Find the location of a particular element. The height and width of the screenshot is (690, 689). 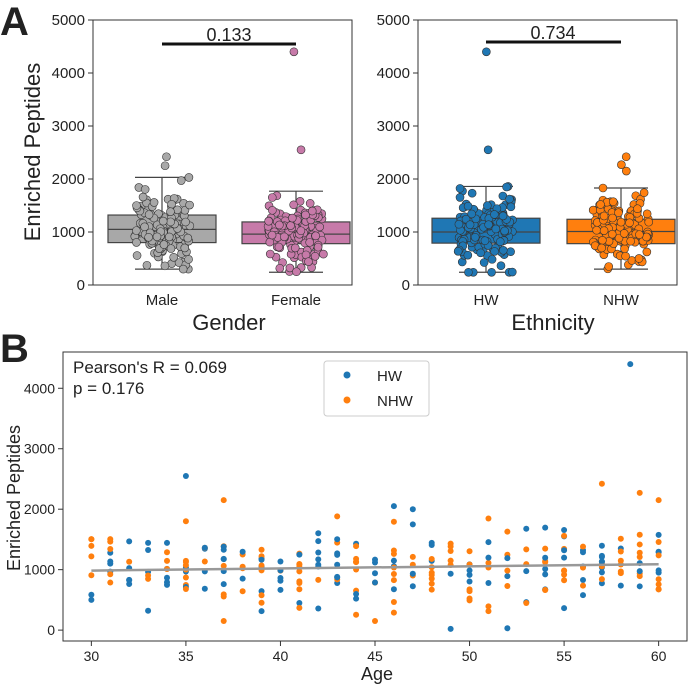

scatter-y-axis-label: Enriched Peptides is located at coordinates (14, 498).